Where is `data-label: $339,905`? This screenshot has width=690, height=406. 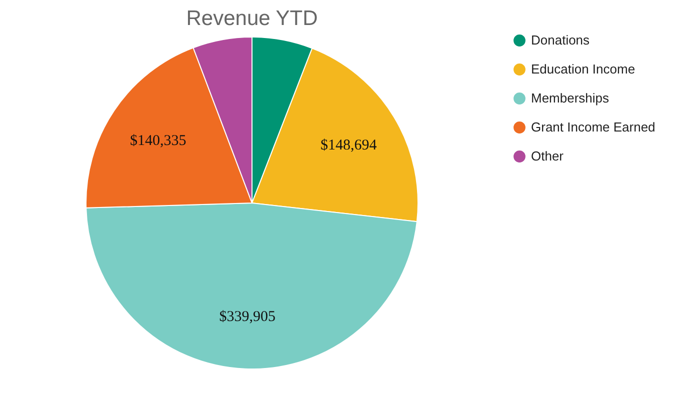
data-label: $339,905 is located at coordinates (247, 316).